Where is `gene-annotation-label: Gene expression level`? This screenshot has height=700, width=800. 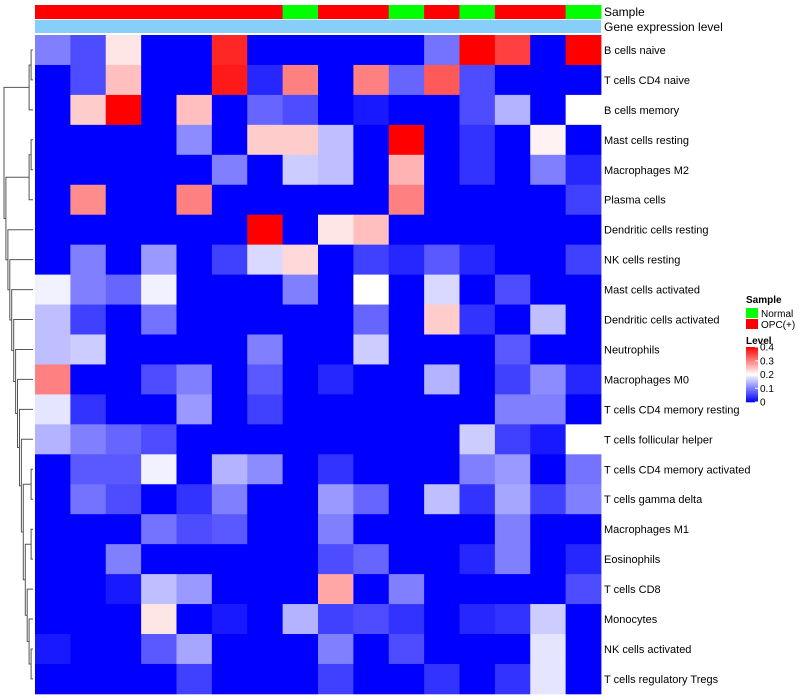
gene-annotation-label: Gene expression level is located at coordinates (663, 27).